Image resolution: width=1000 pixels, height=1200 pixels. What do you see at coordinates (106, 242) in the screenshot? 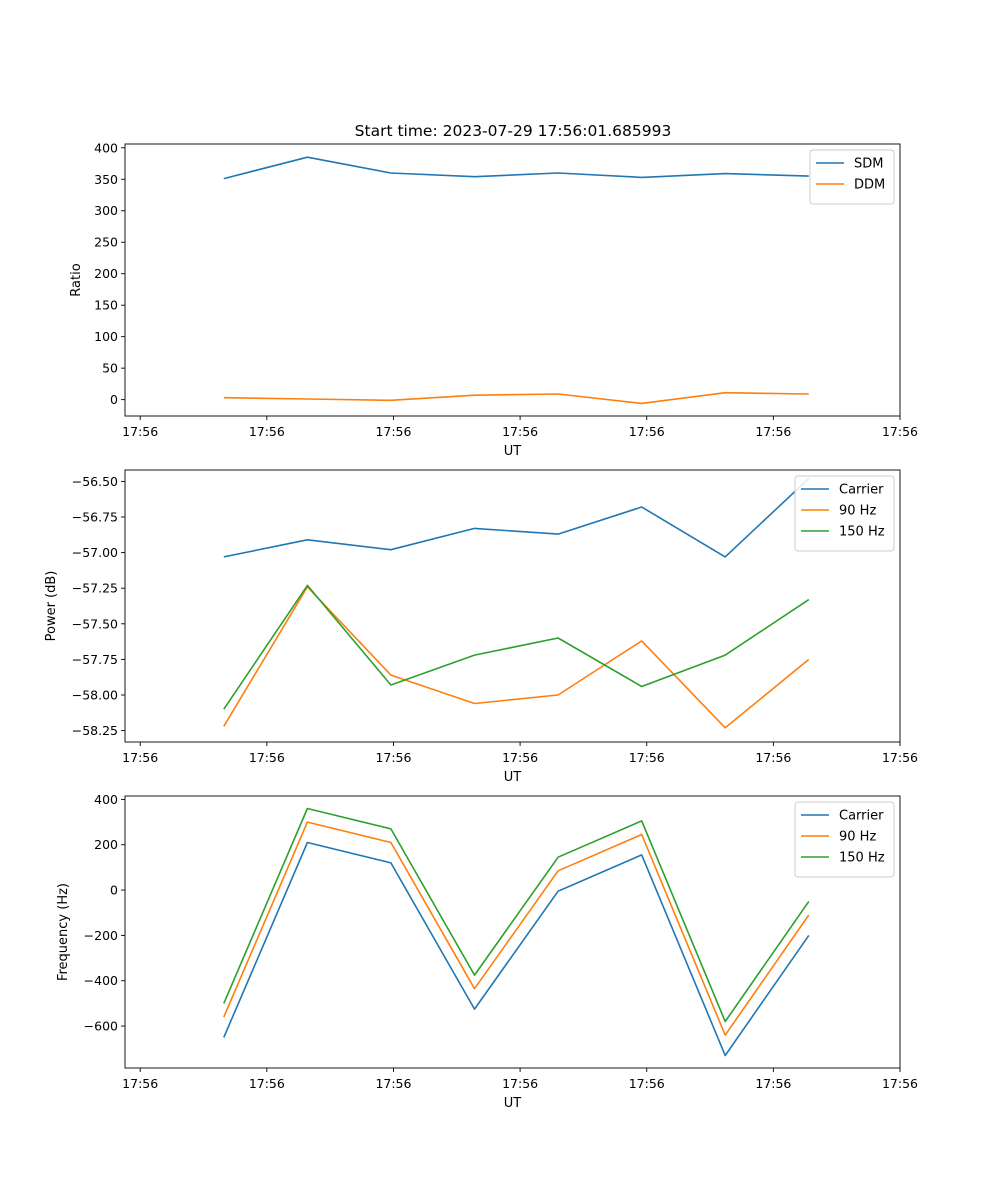
I see `y-tick-label: 250` at bounding box center [106, 242].